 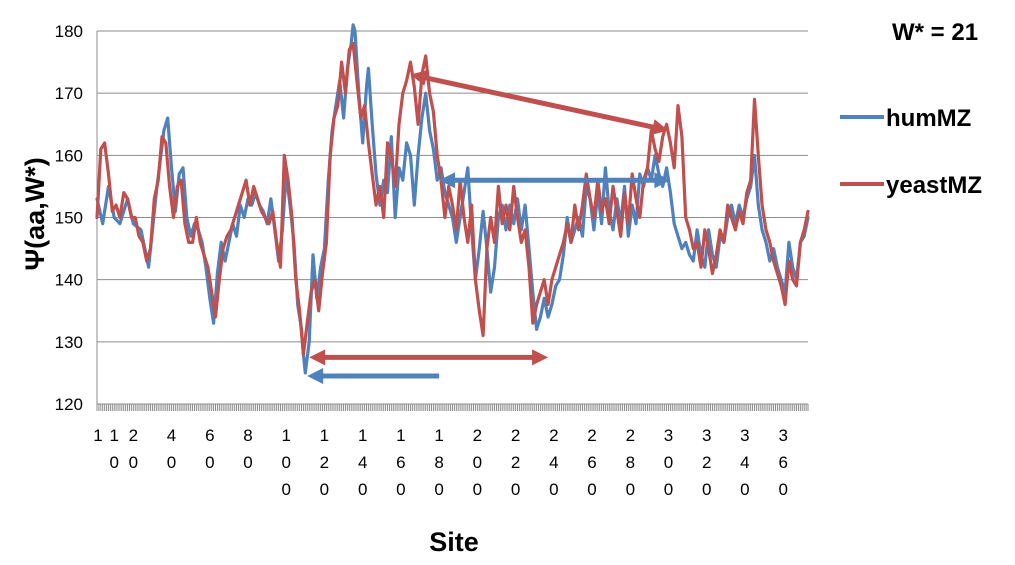 I want to click on x-tick-label-180: 1 8 0, so click(x=438, y=462).